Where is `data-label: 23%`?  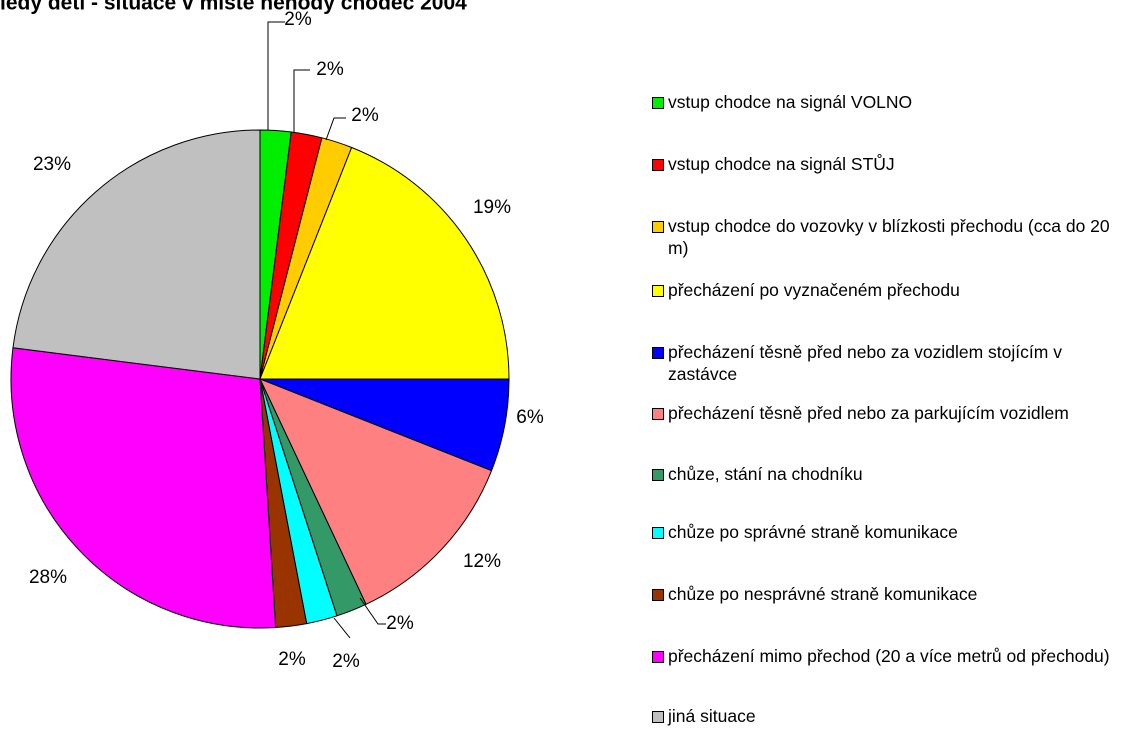 data-label: 23% is located at coordinates (52, 164).